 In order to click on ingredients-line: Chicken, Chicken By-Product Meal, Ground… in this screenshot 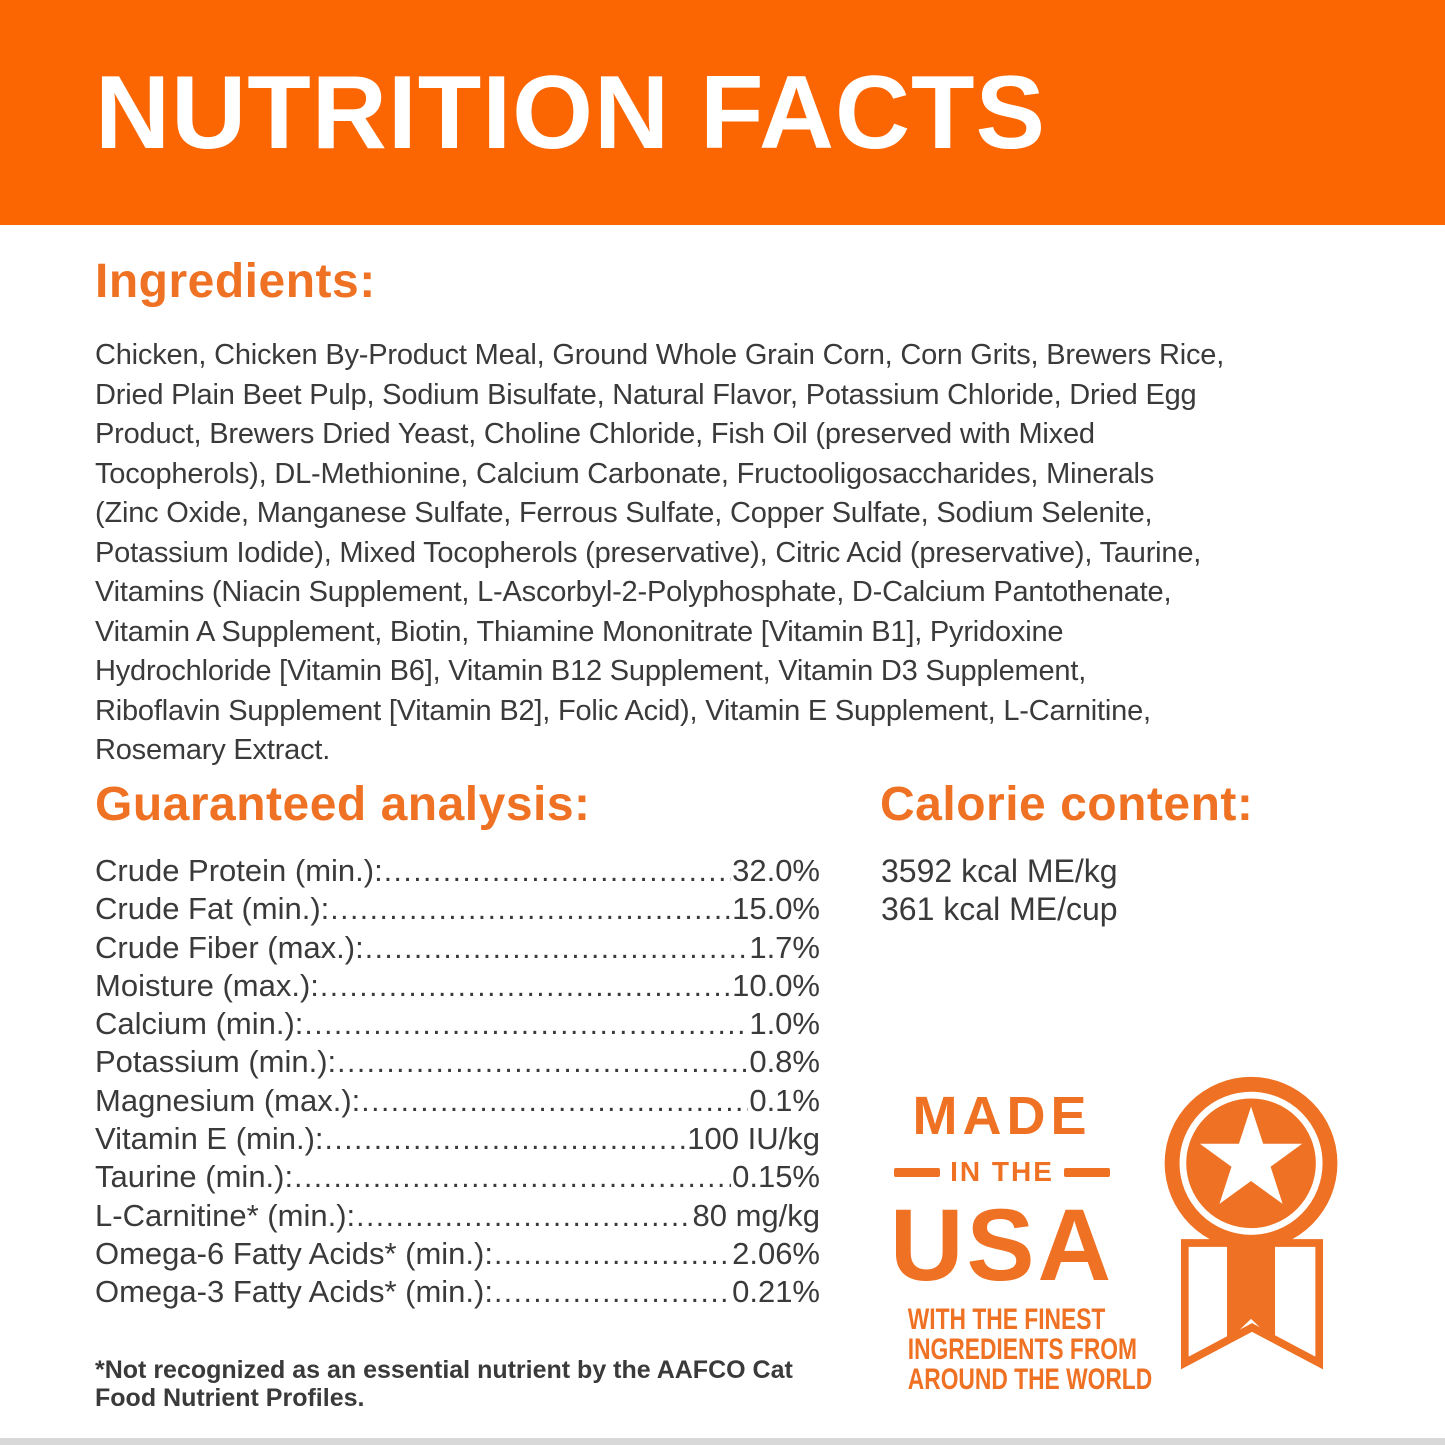, I will do `click(660, 355)`.